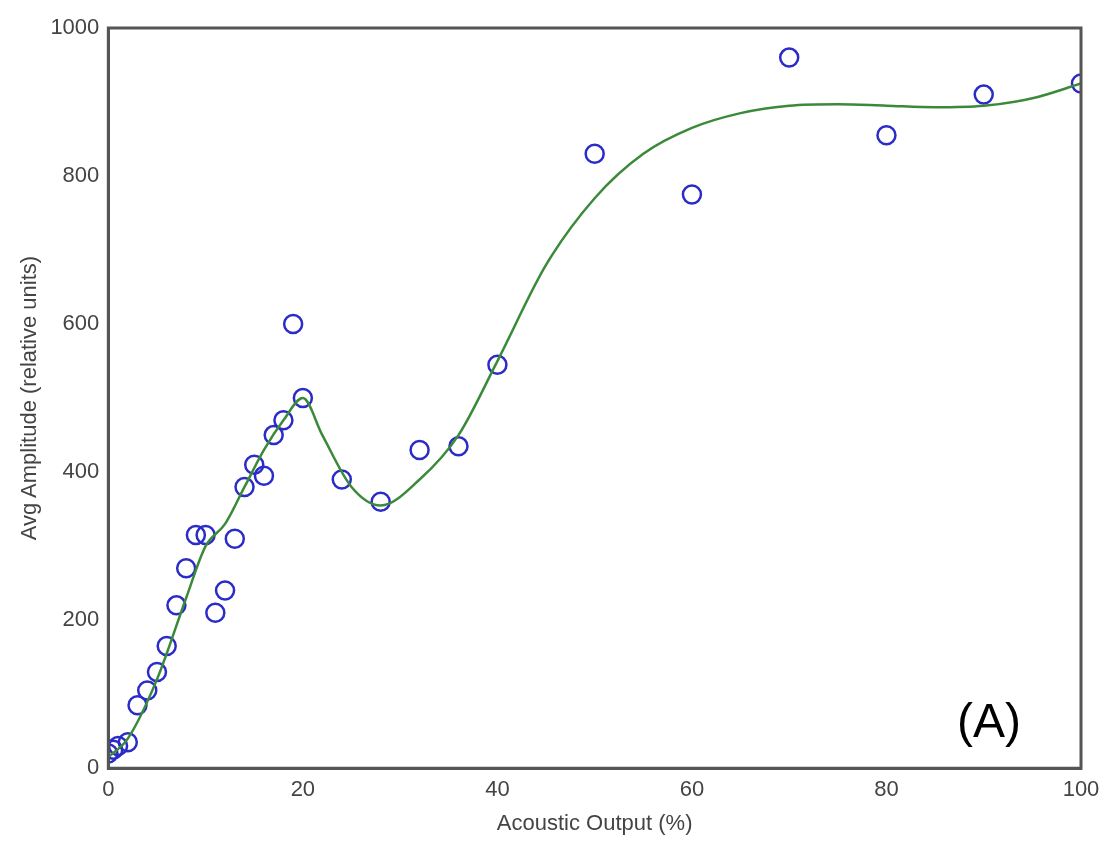 The height and width of the screenshot is (854, 1114). I want to click on y-tick-label: 800, so click(81, 175).